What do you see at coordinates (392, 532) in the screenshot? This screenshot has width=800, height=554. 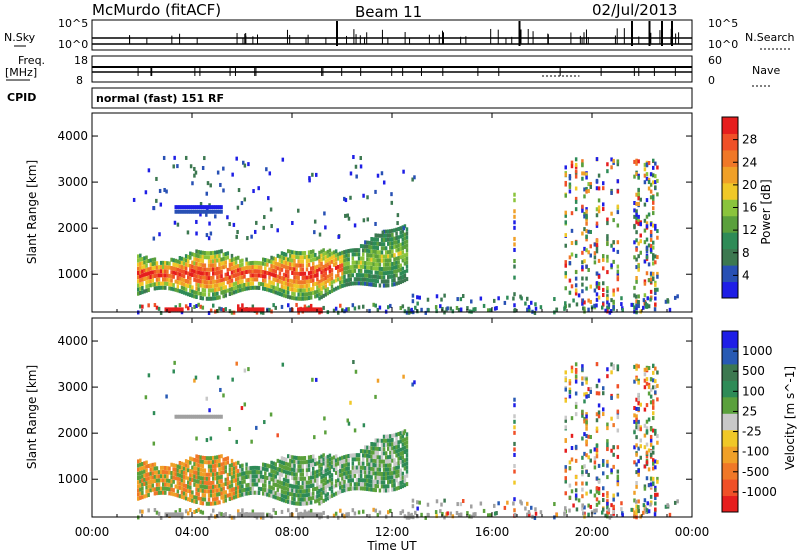 I see `x-tick-label: 12:00` at bounding box center [392, 532].